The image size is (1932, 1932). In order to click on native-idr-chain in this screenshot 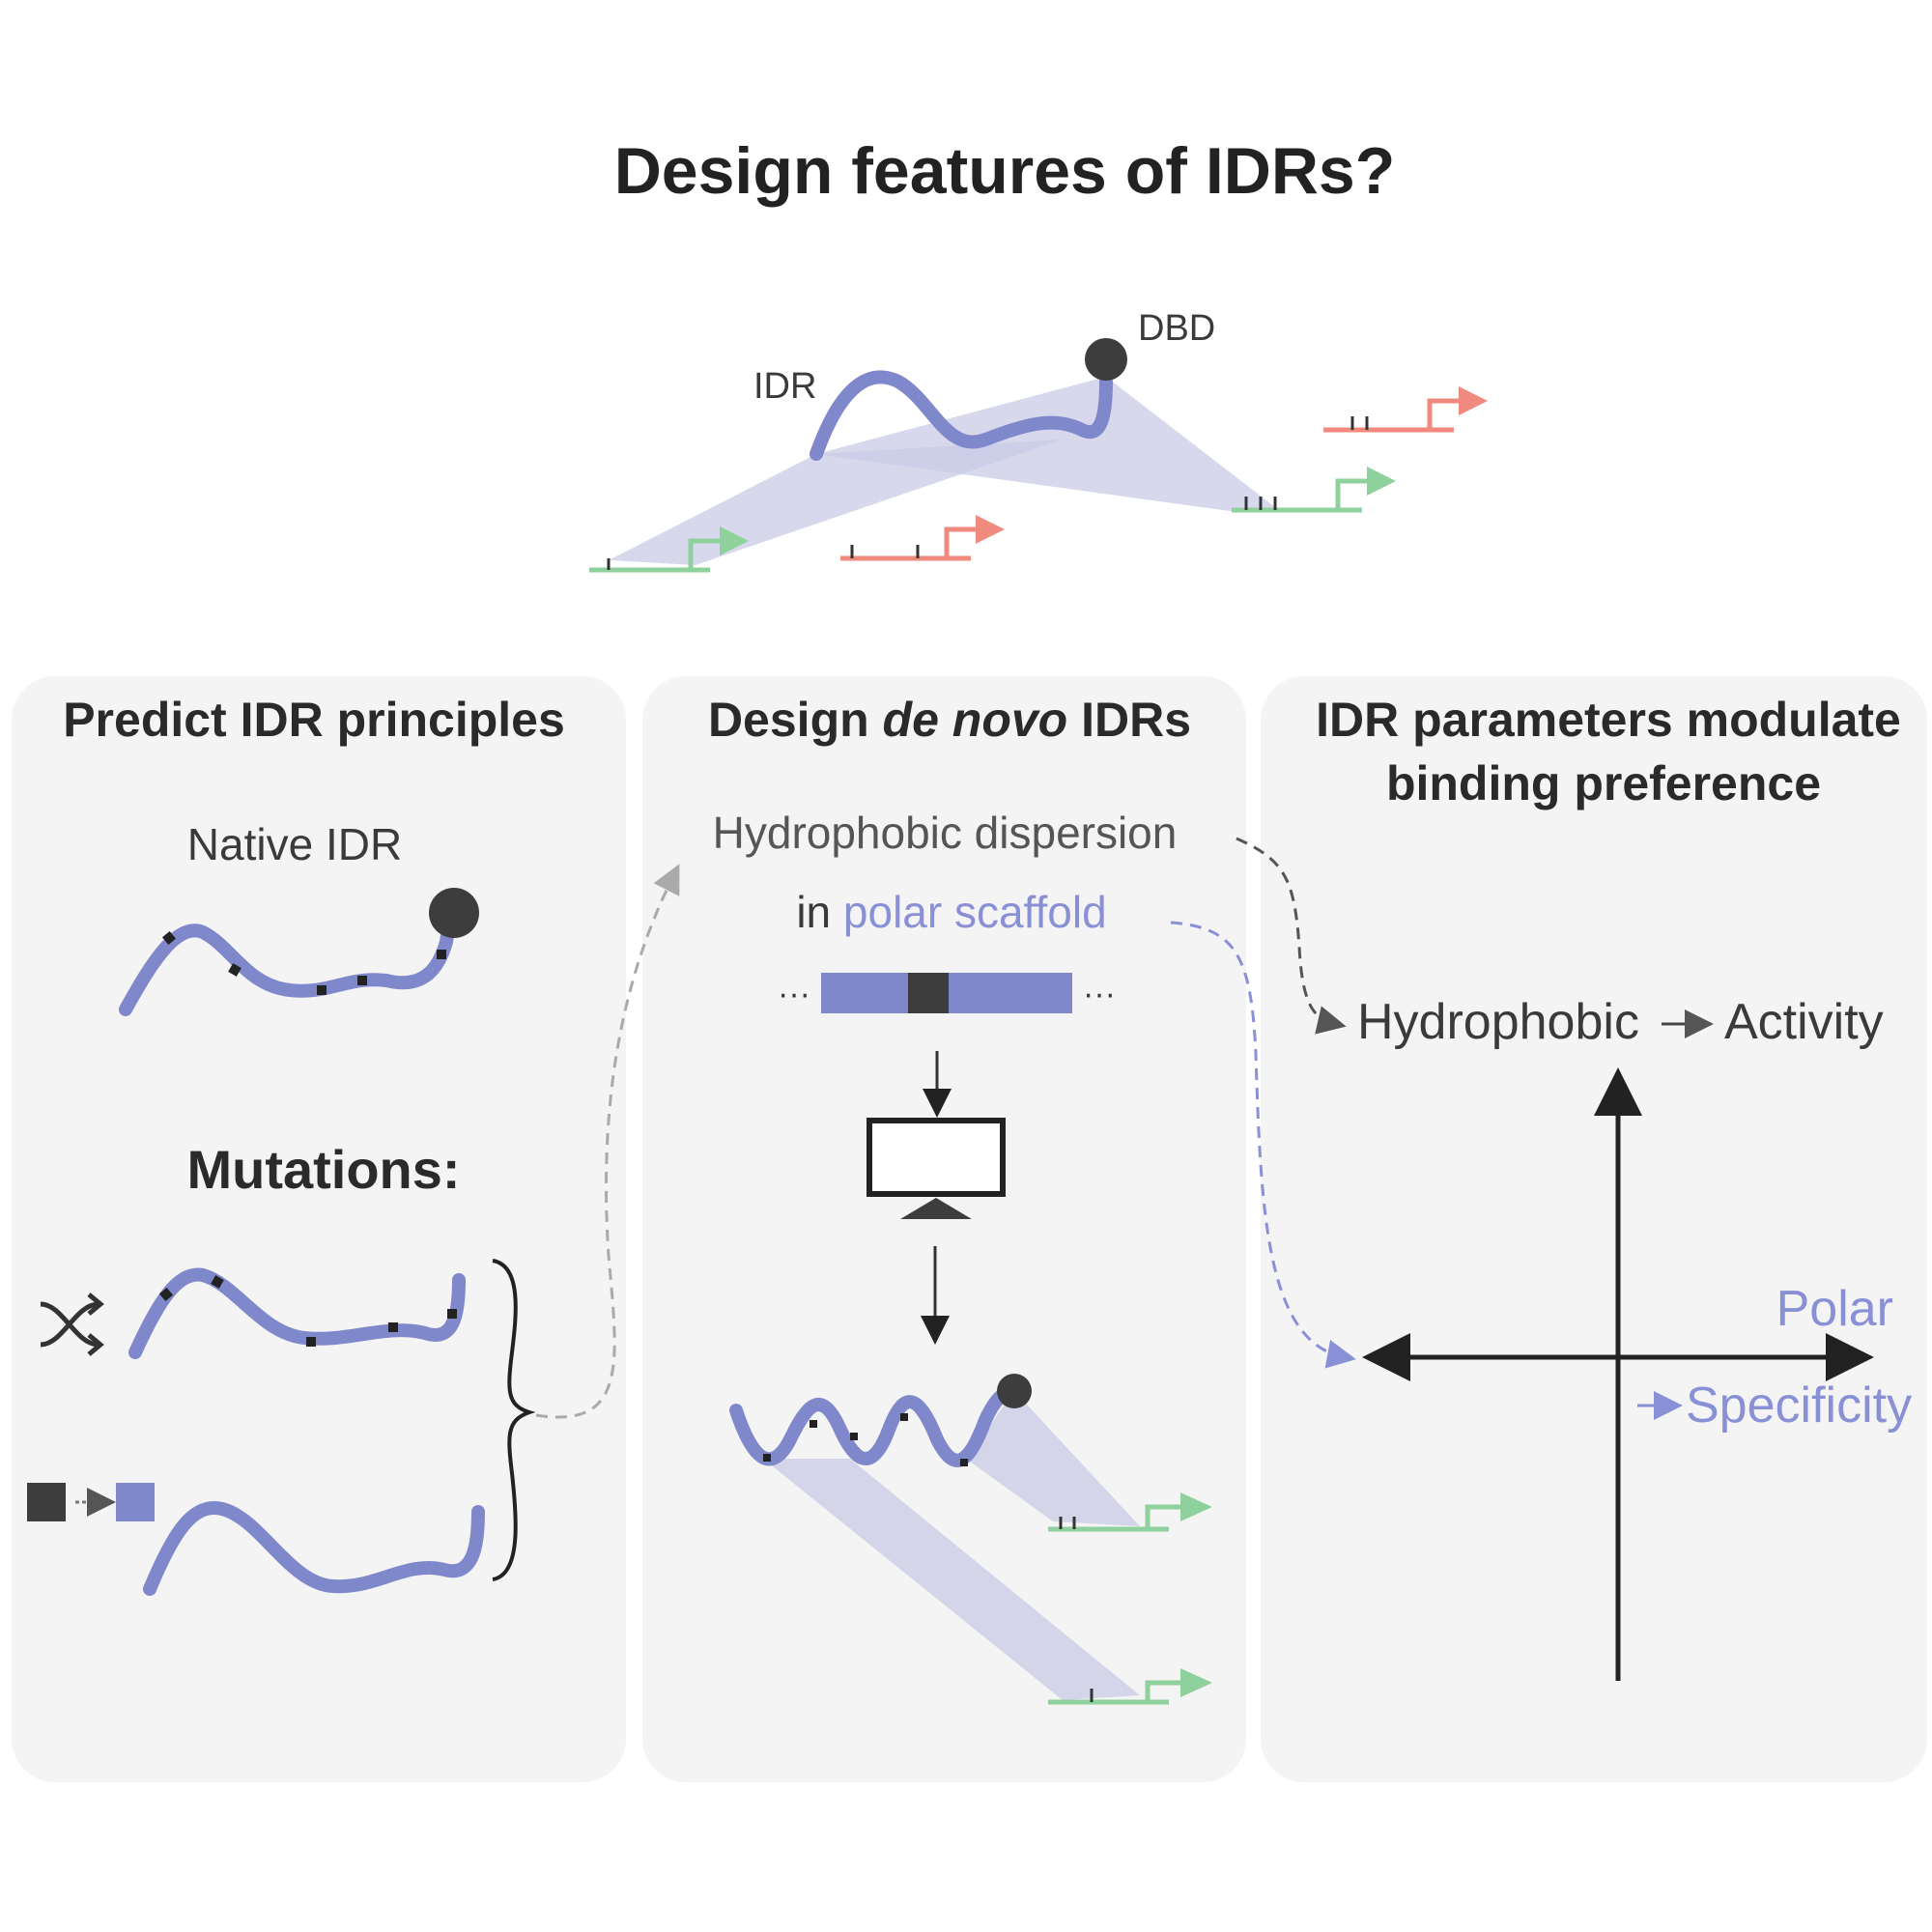, I will do `click(287, 966)`.